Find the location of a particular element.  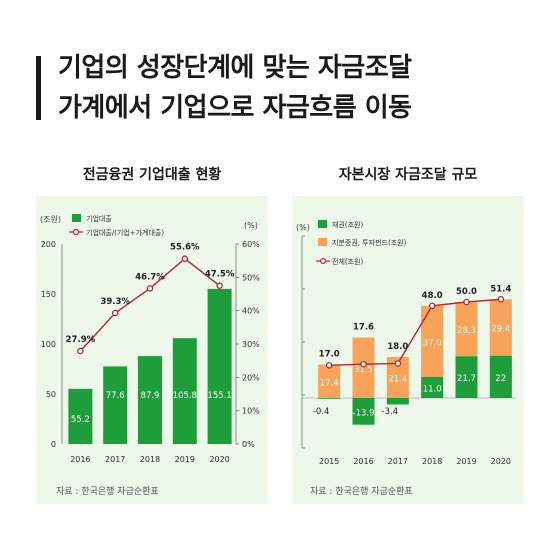

total-data-label: 48.0 is located at coordinates (432, 296).